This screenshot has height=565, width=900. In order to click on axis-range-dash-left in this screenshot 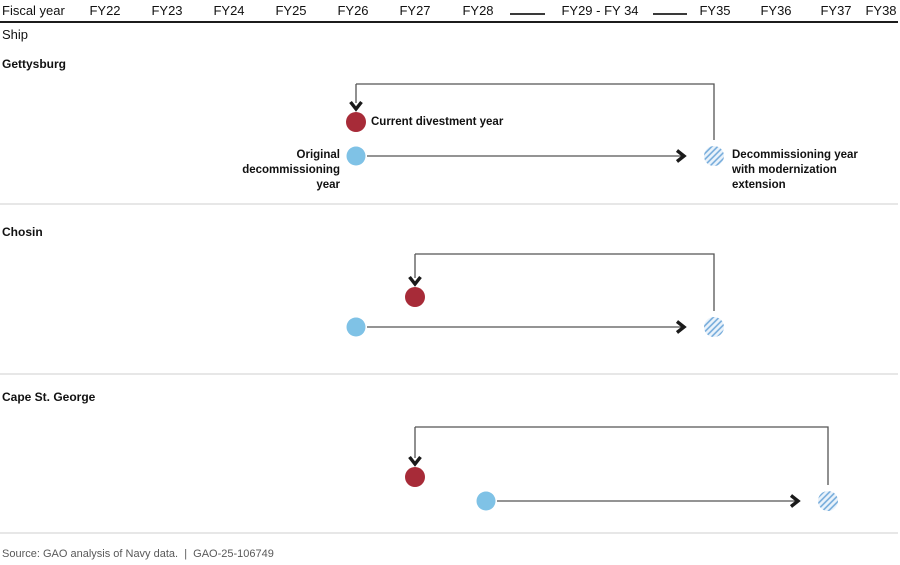, I will do `click(527, 14)`.